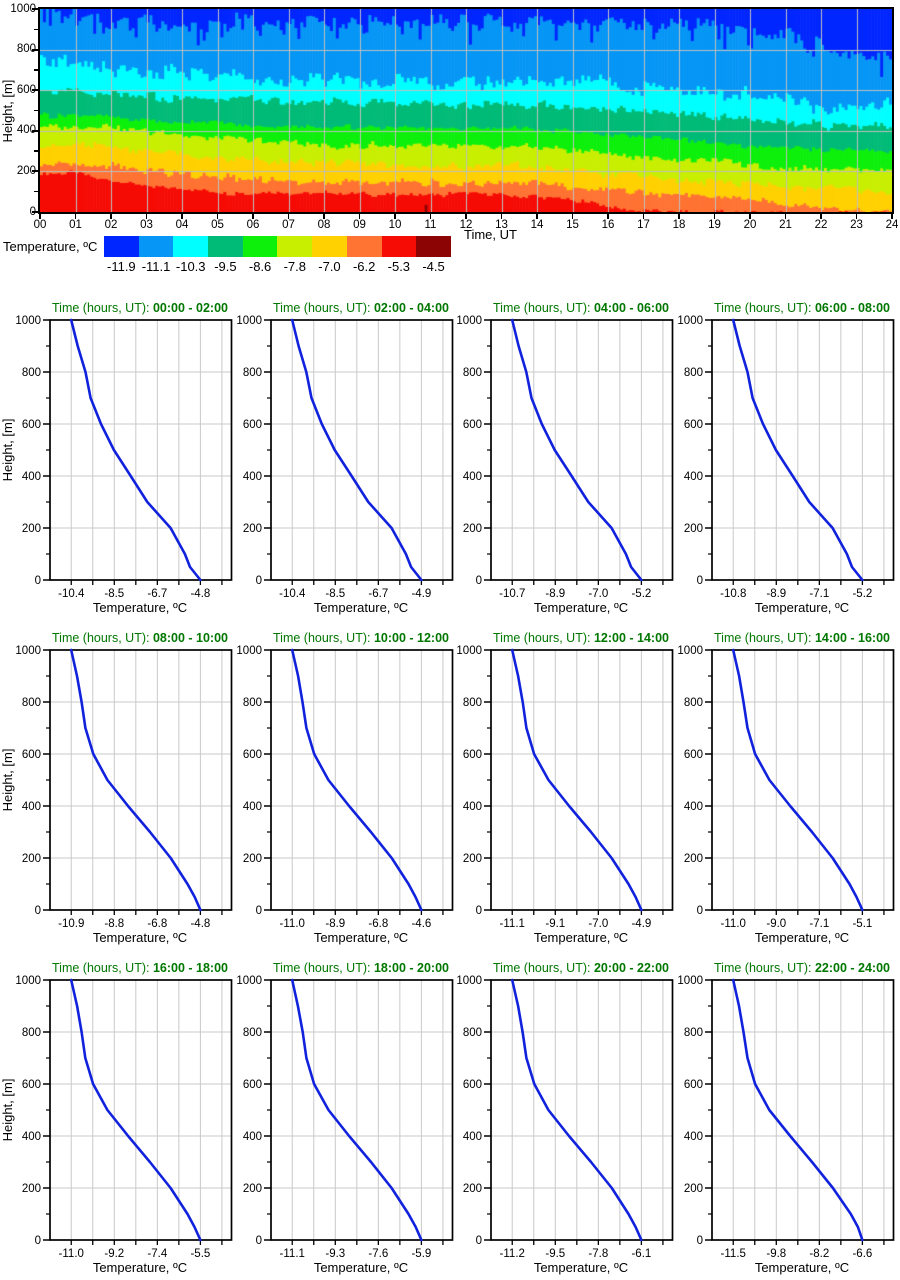 Image resolution: width=900 pixels, height=1280 pixels. Describe the element at coordinates (679, 225) in the screenshot. I see `x-tick-label: 18` at that location.